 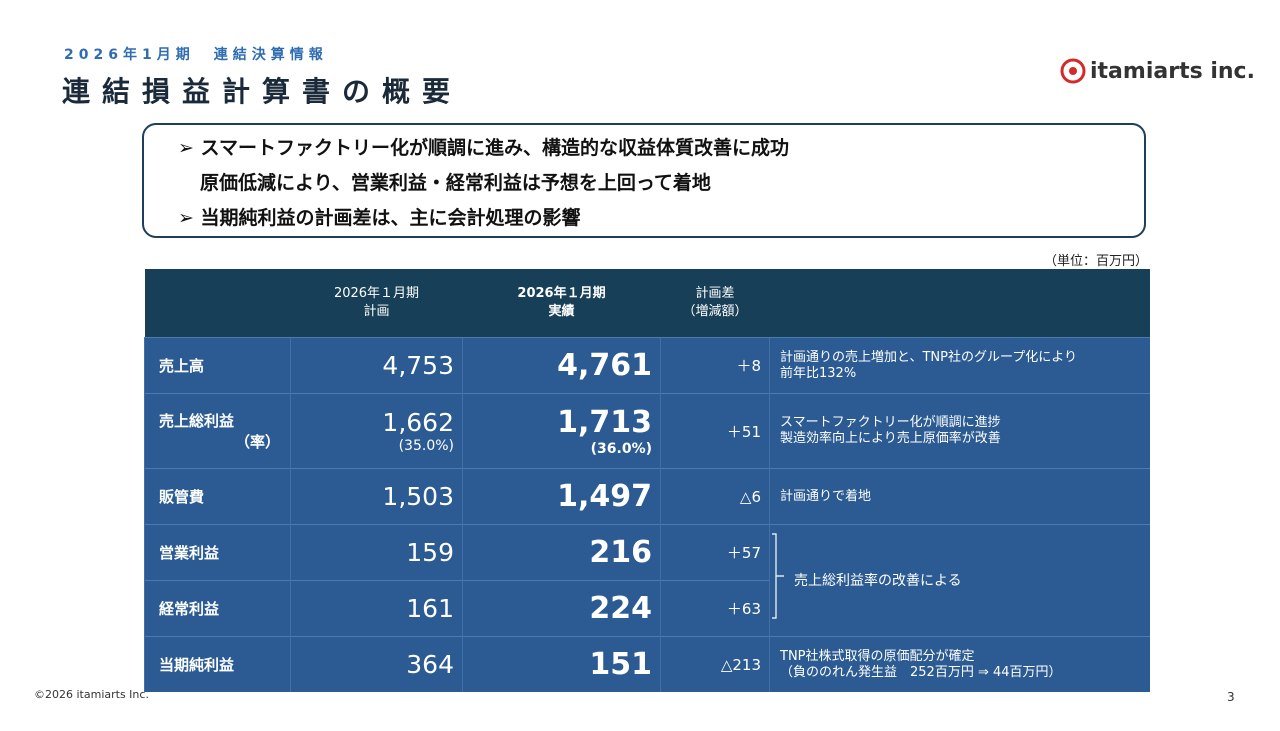 I want to click on unit: （単位：百万円）, so click(x=1095, y=261).